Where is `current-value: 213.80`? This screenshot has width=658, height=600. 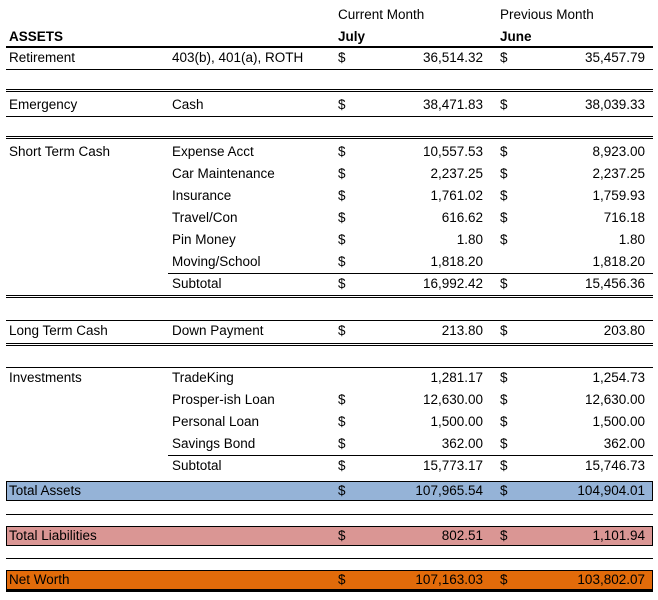 current-value: 213.80 is located at coordinates (462, 330).